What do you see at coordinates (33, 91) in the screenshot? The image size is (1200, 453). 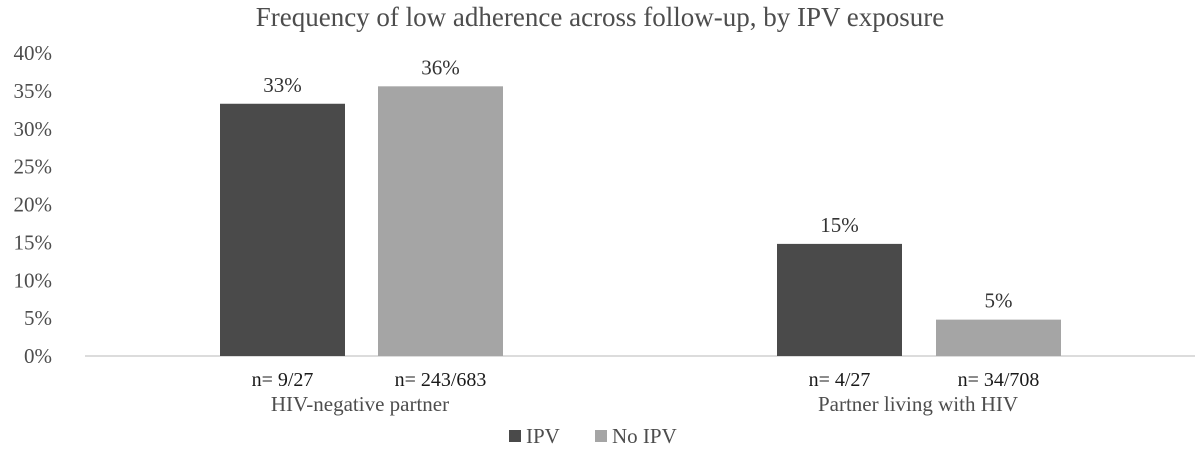 I see `y-tick-label: 35%` at bounding box center [33, 91].